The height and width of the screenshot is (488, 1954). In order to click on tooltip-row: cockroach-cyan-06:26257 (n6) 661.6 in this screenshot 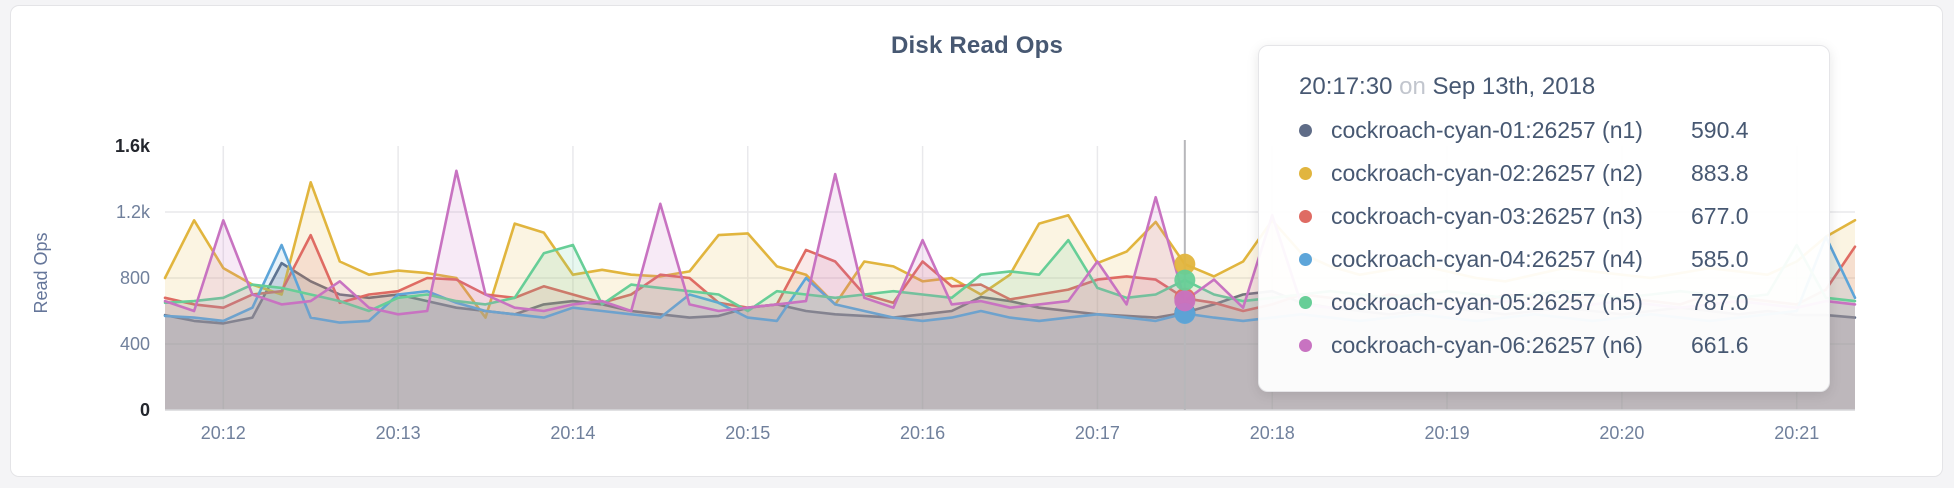, I will do `click(1544, 345)`.